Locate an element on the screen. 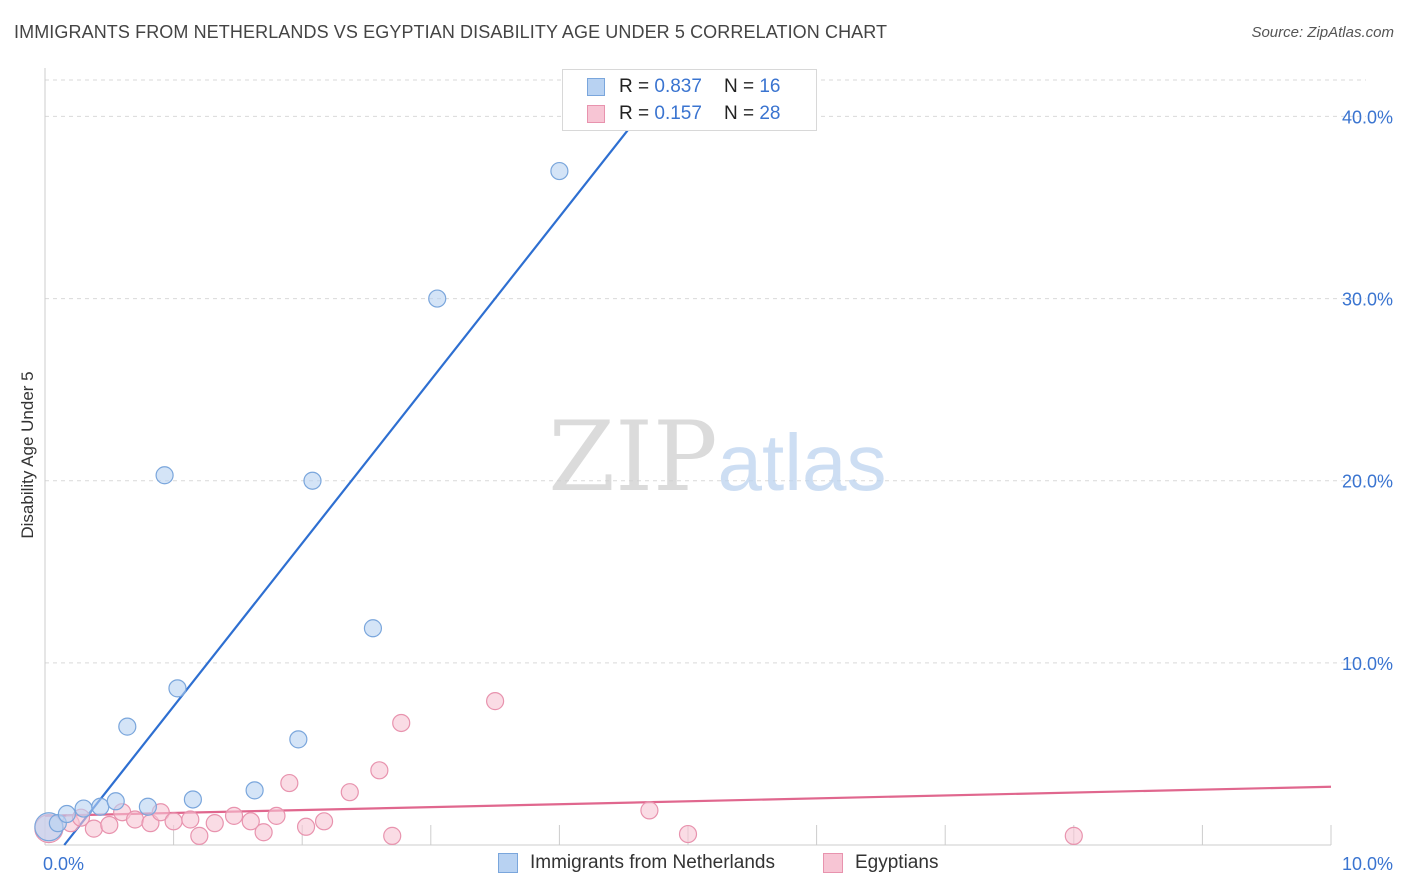  watermark-zip: ZIP is located at coordinates (632, 457).